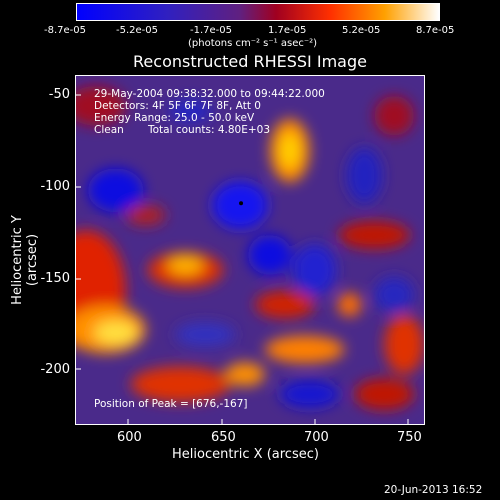 The height and width of the screenshot is (500, 500). What do you see at coordinates (253, 43) in the screenshot?
I see `colorbar-units: (photons cm⁻² s⁻¹ asec⁻²)` at bounding box center [253, 43].